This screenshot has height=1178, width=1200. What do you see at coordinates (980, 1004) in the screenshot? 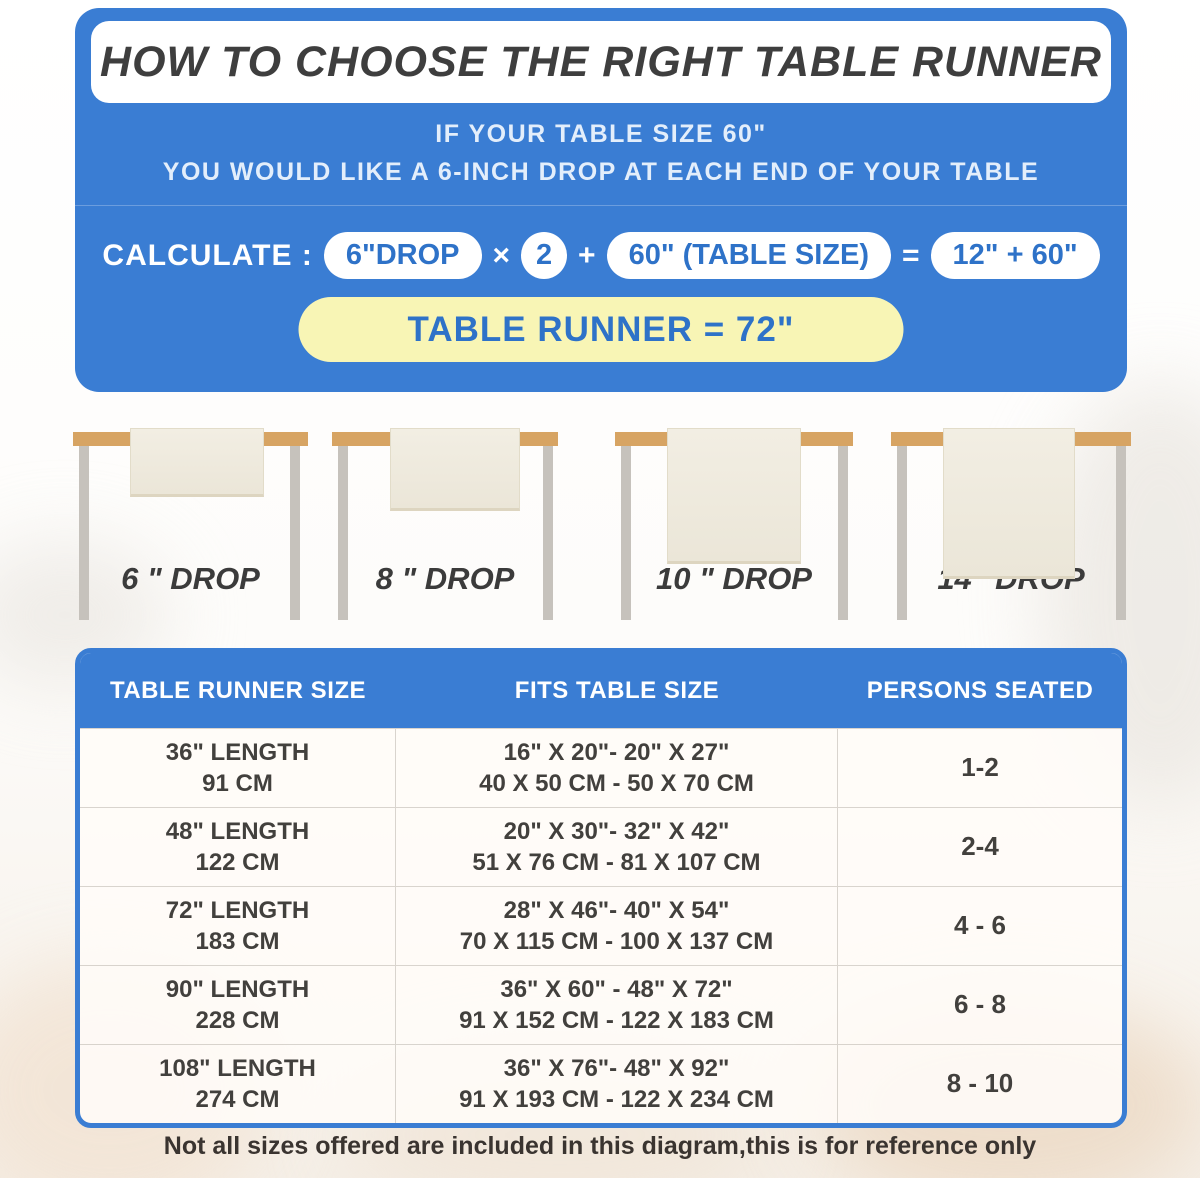
I see `persons-seated-cell: 6 - 8` at bounding box center [980, 1004].